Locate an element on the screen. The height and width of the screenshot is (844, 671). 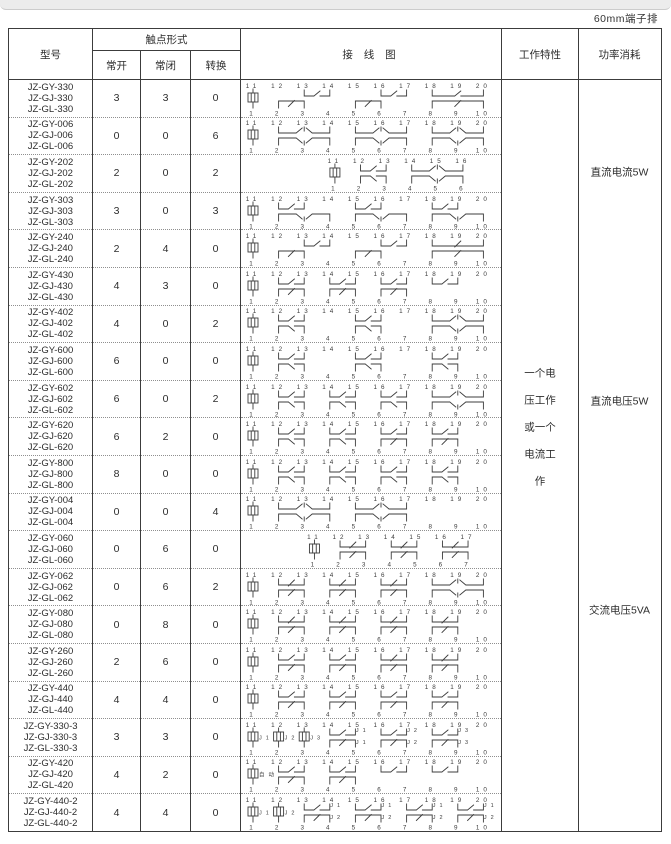
model-name: JZ-GY-004 is located at coordinates (50, 501).